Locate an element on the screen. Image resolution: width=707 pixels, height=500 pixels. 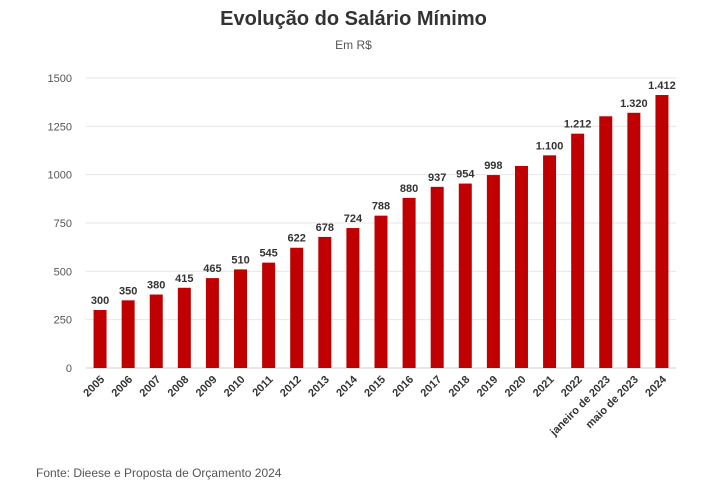
x-tick-label: 2009 is located at coordinates (207, 387).